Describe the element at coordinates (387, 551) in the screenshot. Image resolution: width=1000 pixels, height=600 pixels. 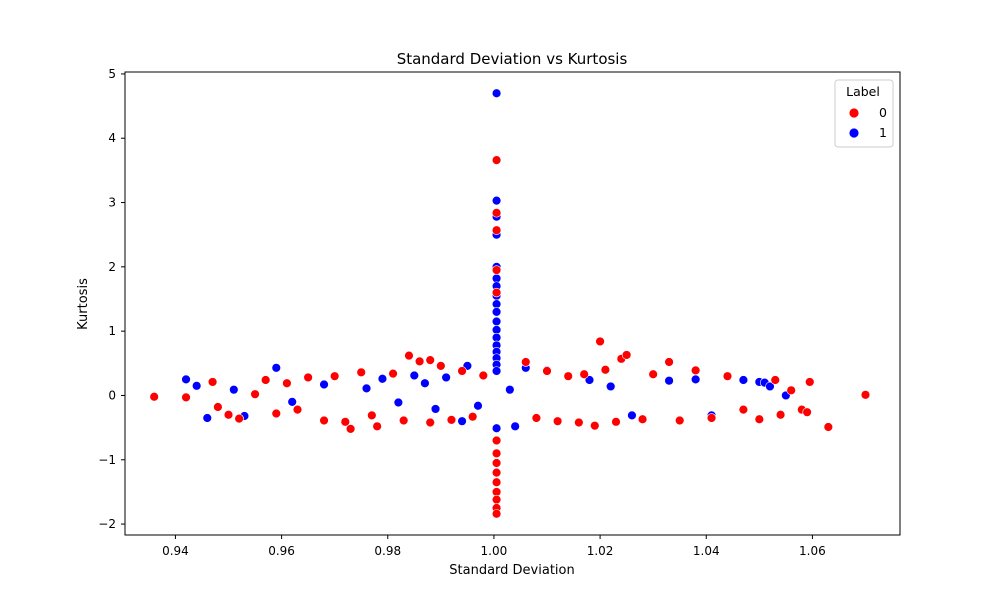
I see `x-tick-label: 0.98` at that location.